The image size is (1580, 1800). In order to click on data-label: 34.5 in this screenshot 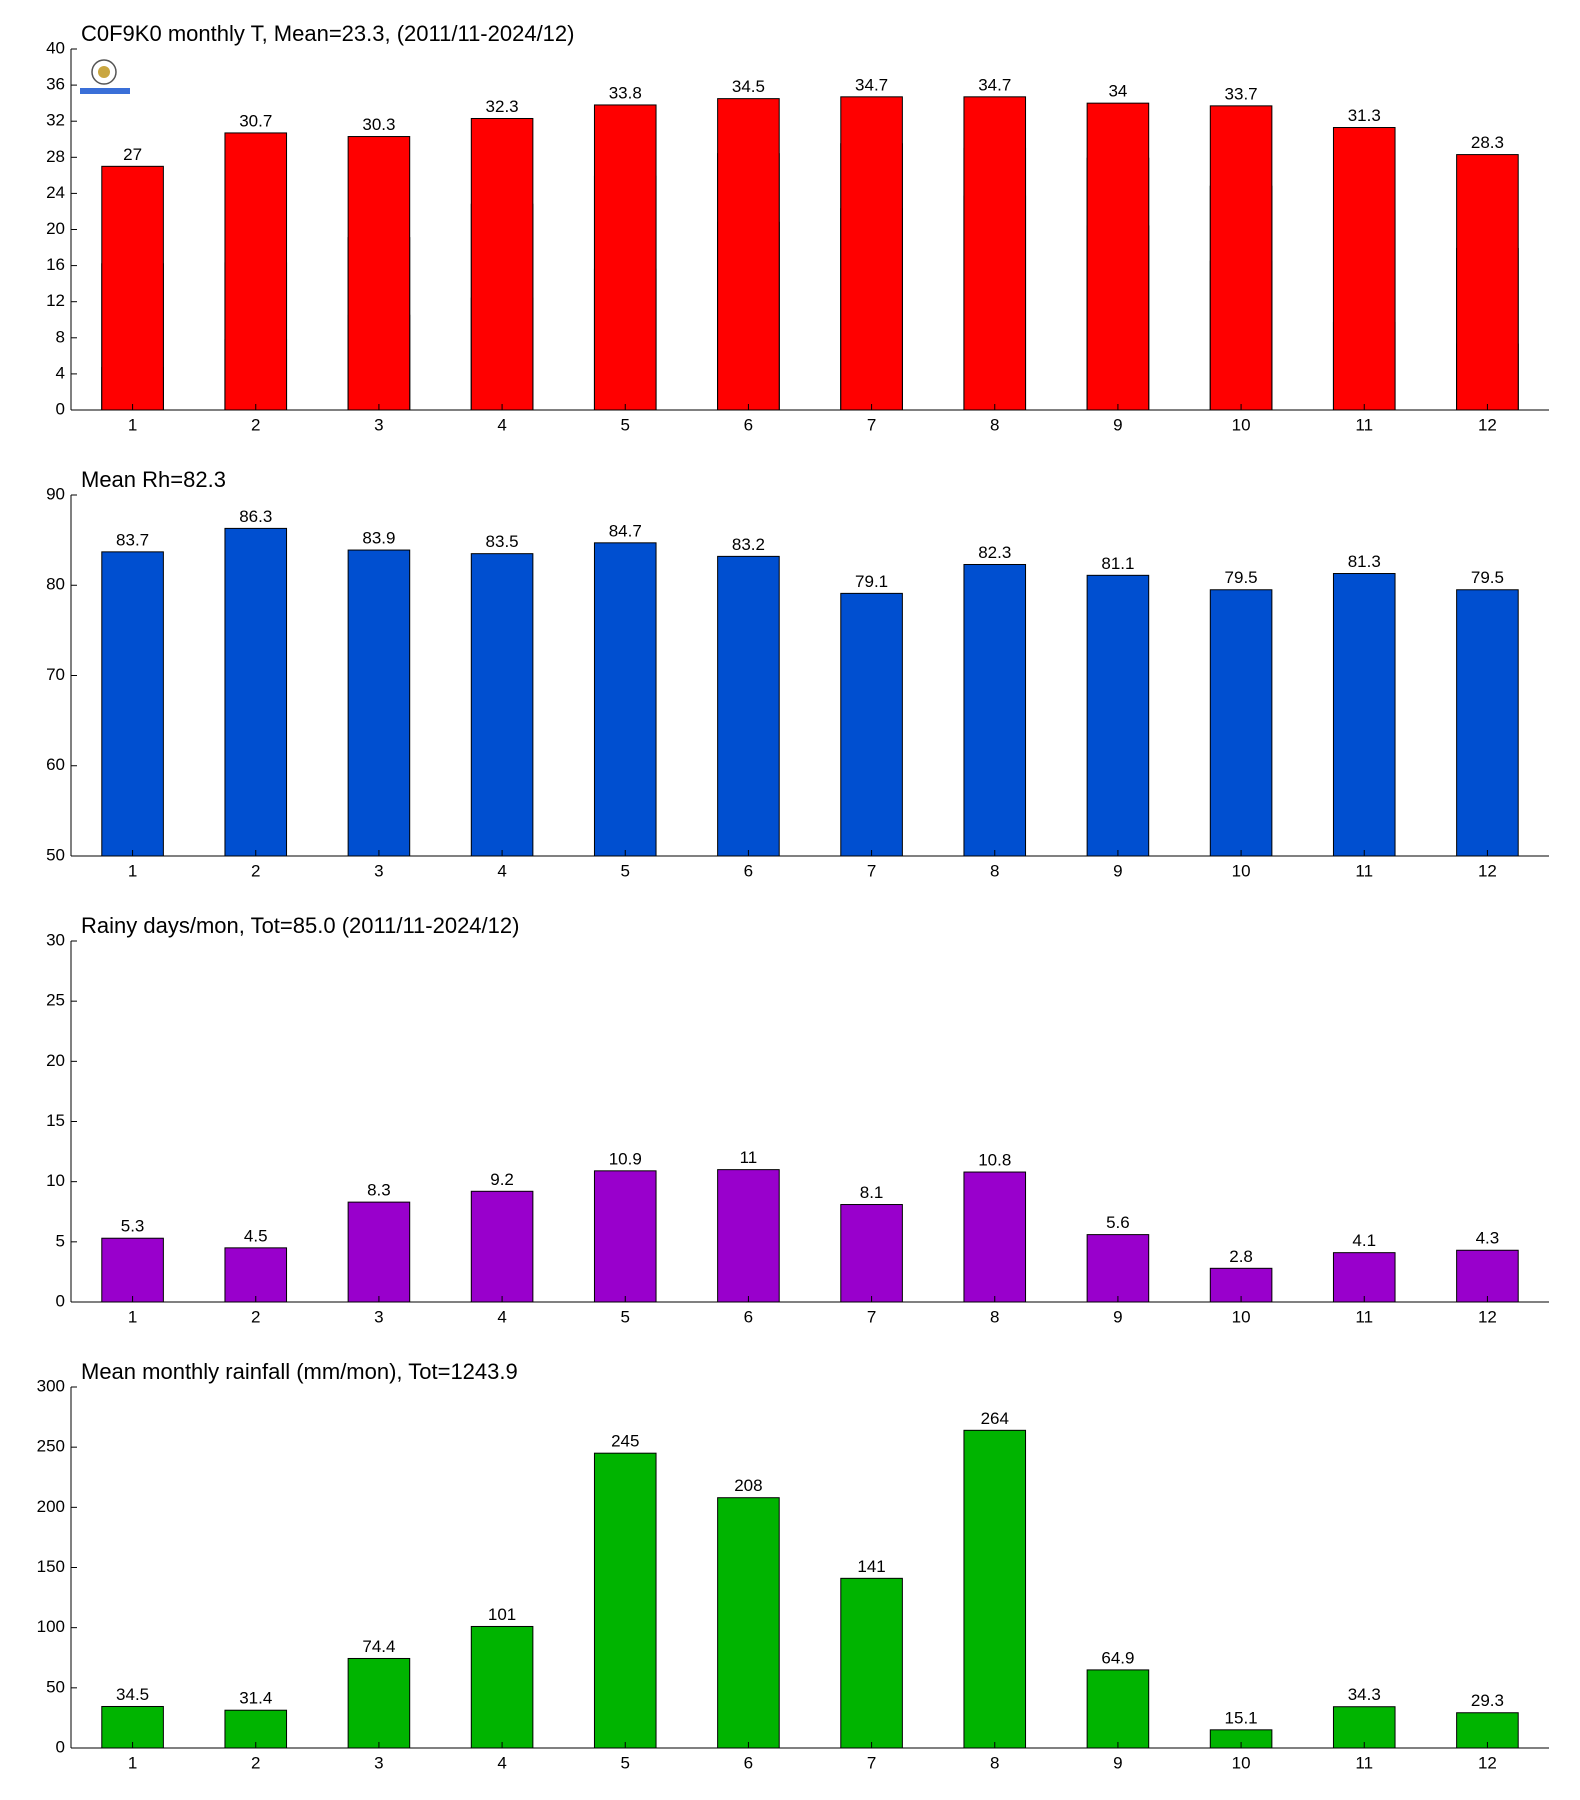, I will do `click(132, 1694)`.